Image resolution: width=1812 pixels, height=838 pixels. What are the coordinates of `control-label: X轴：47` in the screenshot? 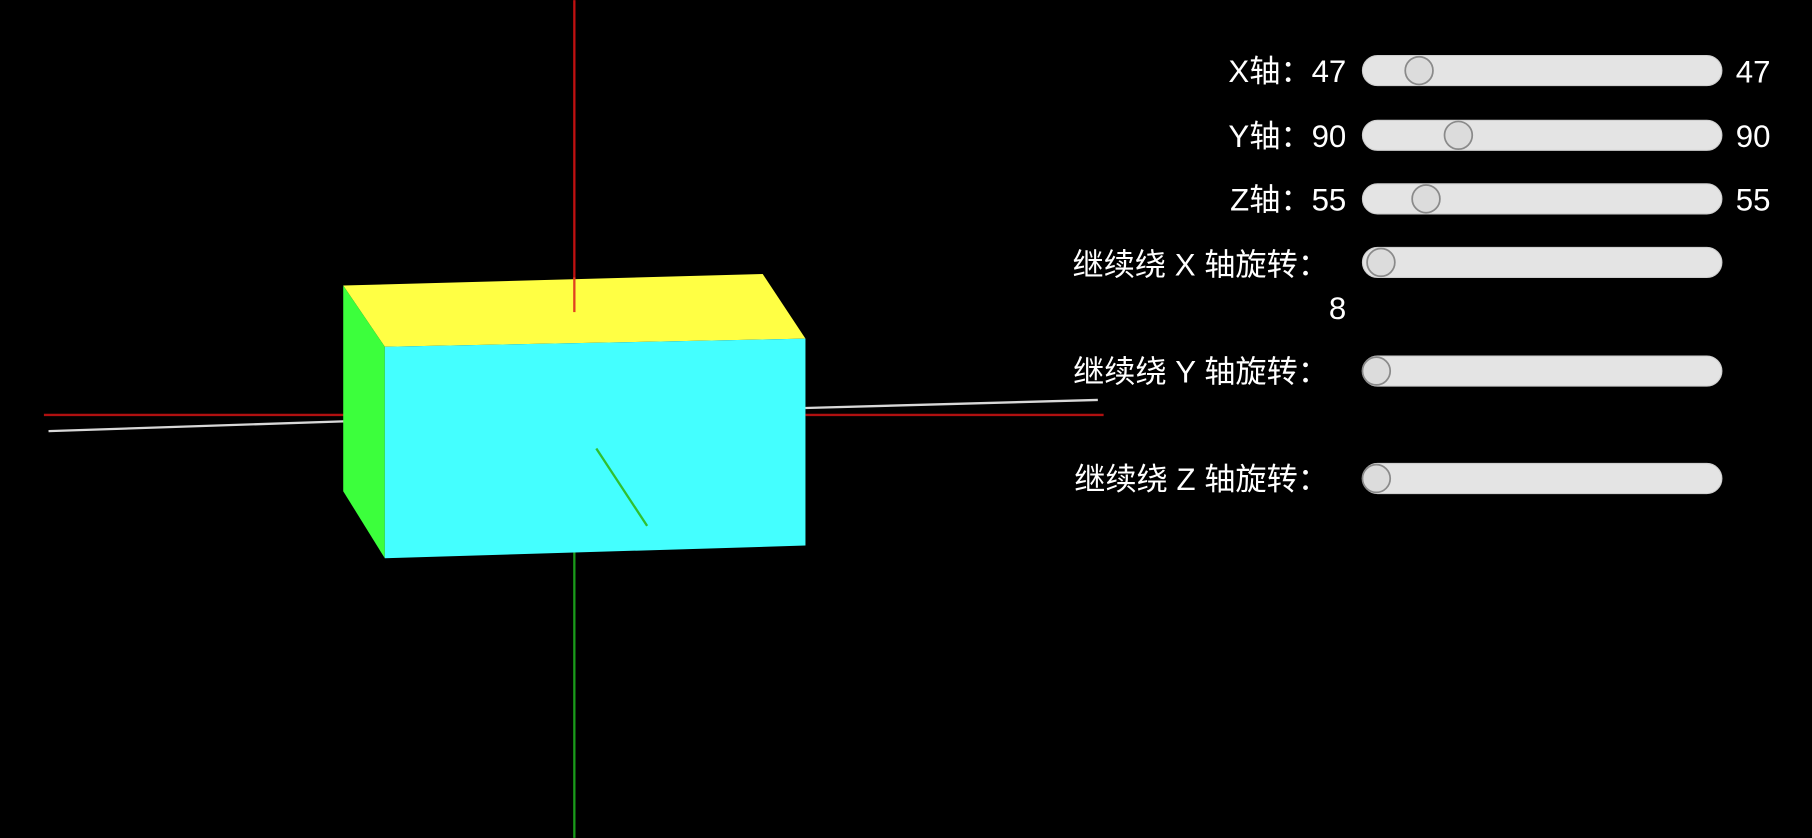 It's located at (1287, 71).